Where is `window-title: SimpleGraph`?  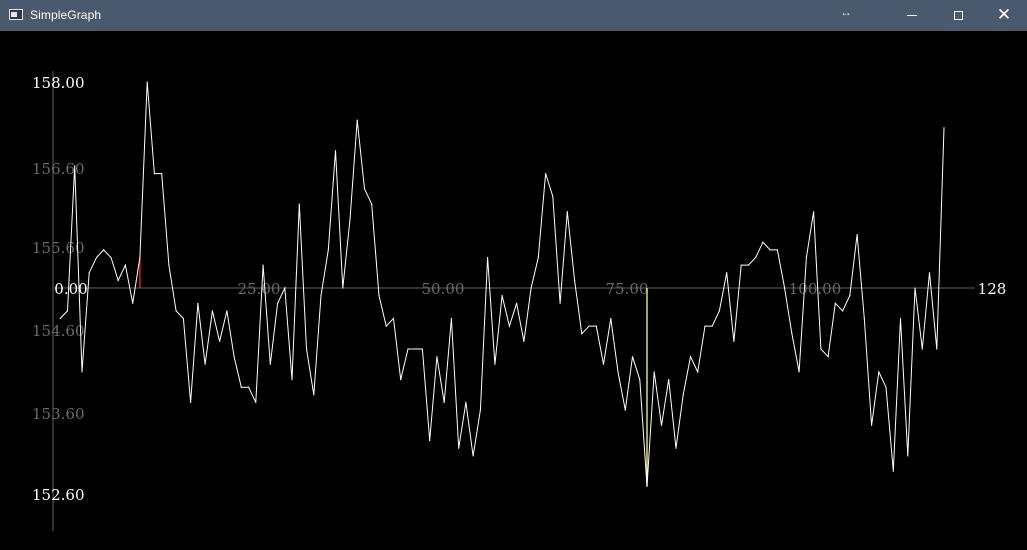 window-title: SimpleGraph is located at coordinates (66, 15).